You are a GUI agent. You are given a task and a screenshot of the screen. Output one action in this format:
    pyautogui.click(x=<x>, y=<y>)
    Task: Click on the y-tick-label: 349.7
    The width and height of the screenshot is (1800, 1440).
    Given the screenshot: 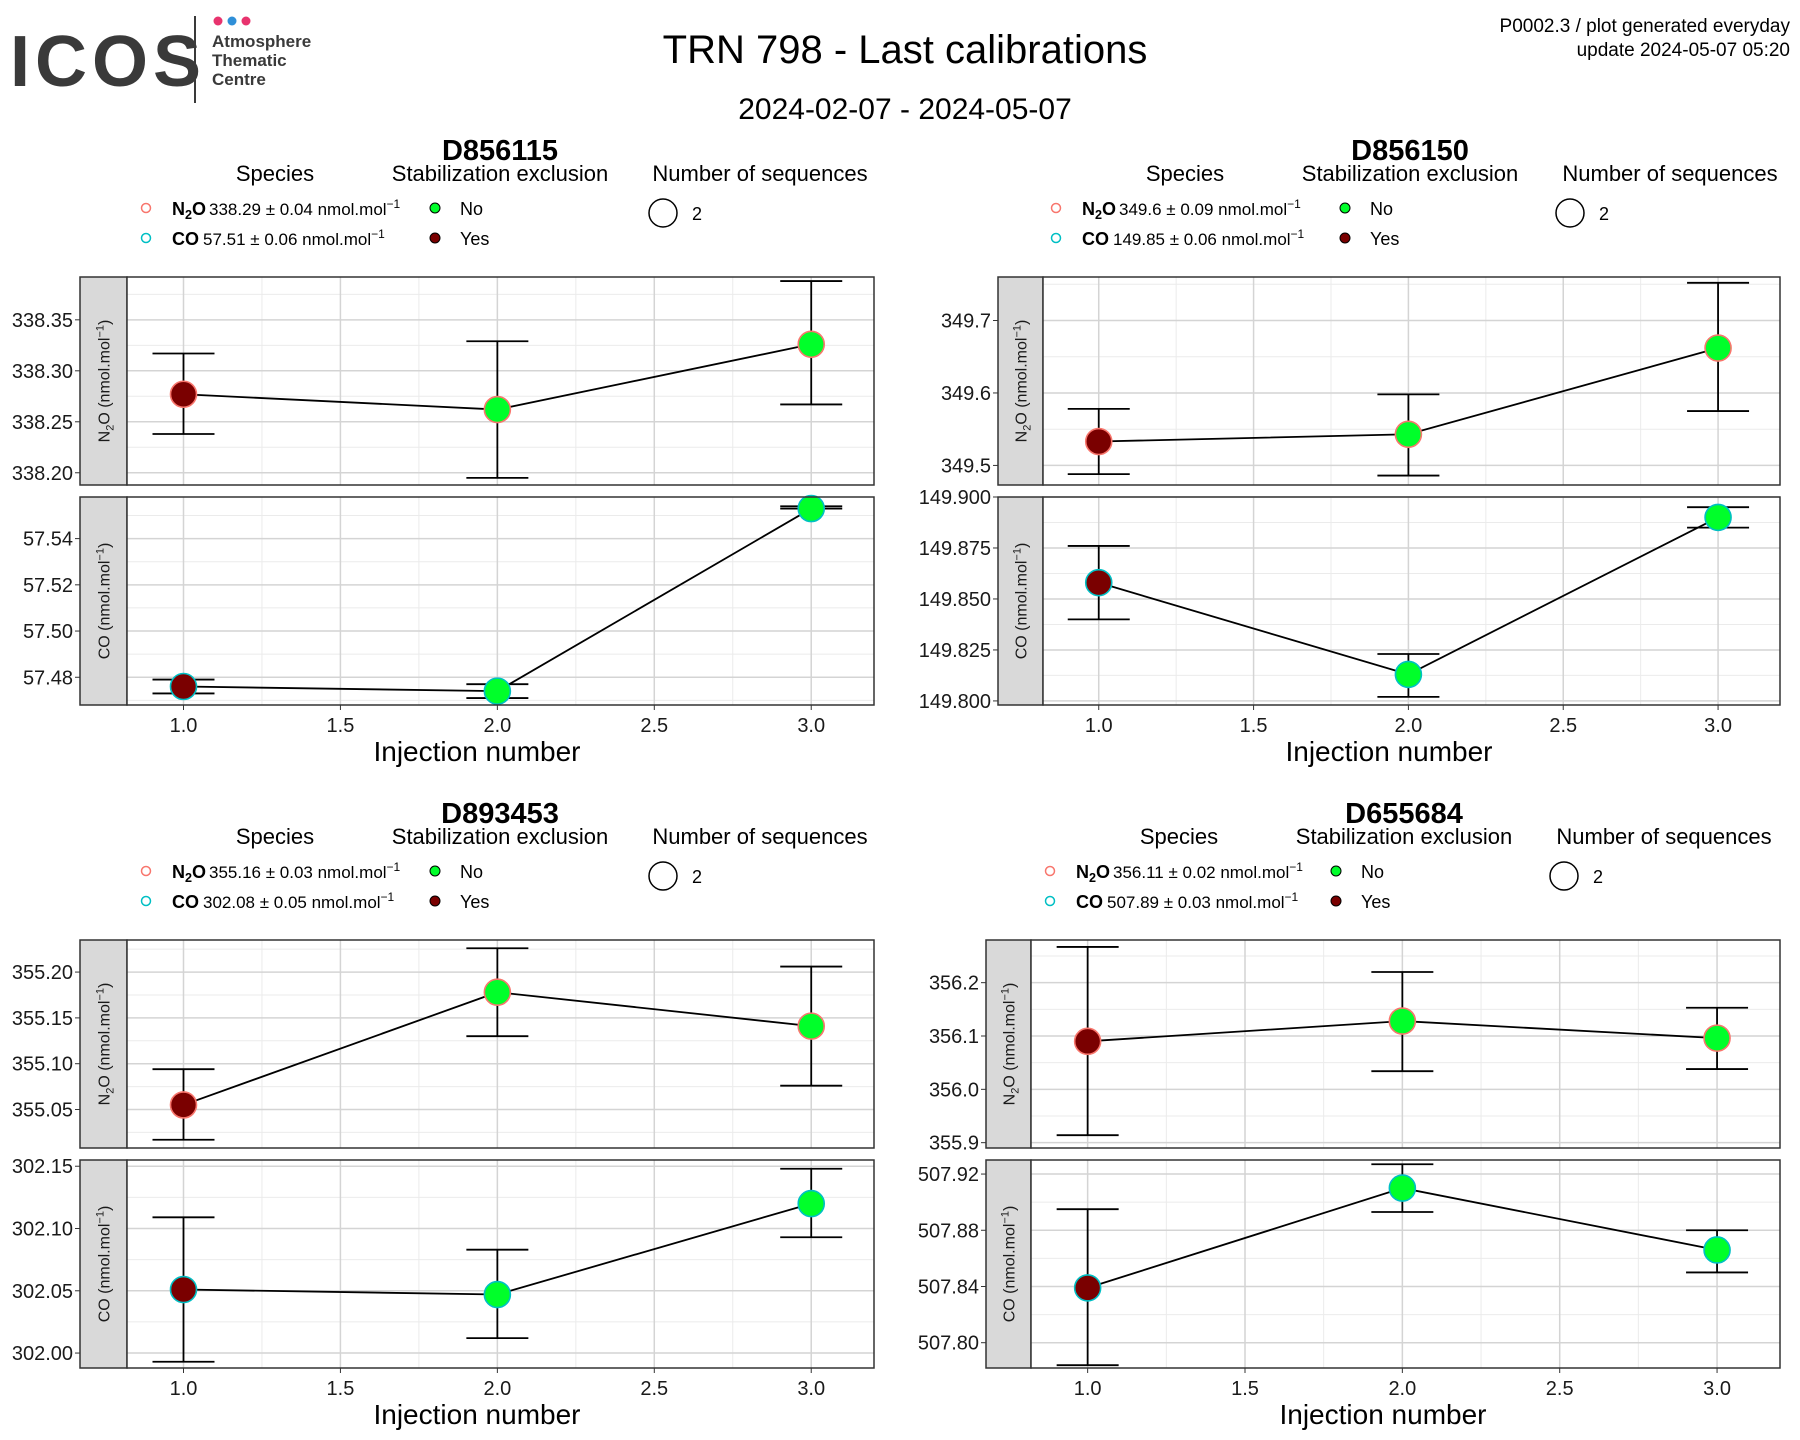 What is the action you would take?
    pyautogui.click(x=966, y=321)
    